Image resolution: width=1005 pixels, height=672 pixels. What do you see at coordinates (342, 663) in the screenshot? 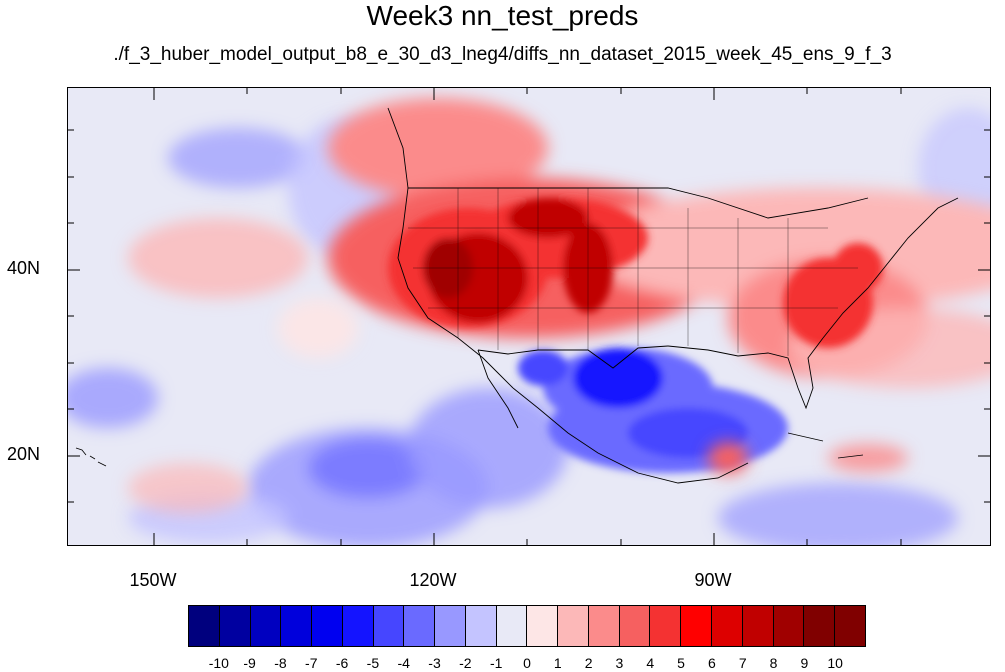
I see `colorbar-tick-label: -6` at bounding box center [342, 663].